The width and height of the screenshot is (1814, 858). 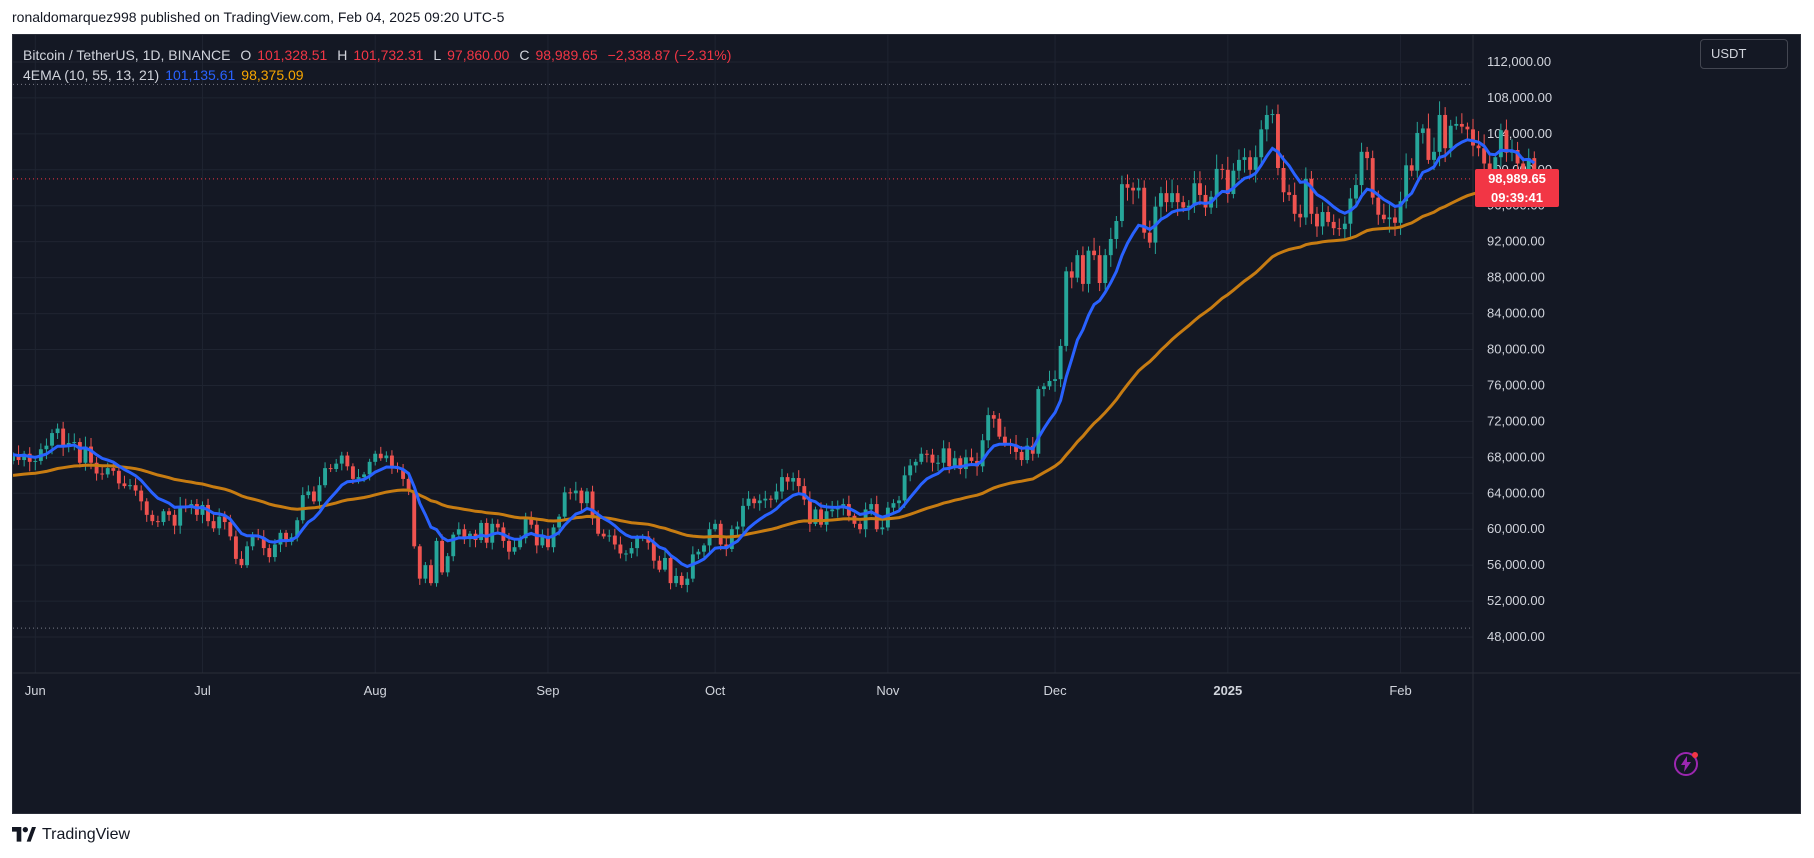 What do you see at coordinates (1400, 690) in the screenshot?
I see `x-tick-label: Feb` at bounding box center [1400, 690].